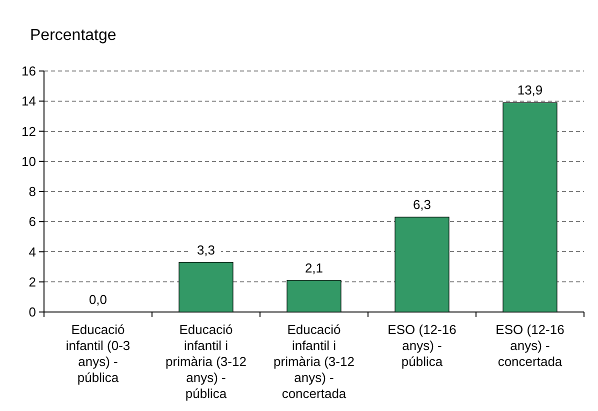  I want to click on y-tick-label: 12, so click(29, 131).